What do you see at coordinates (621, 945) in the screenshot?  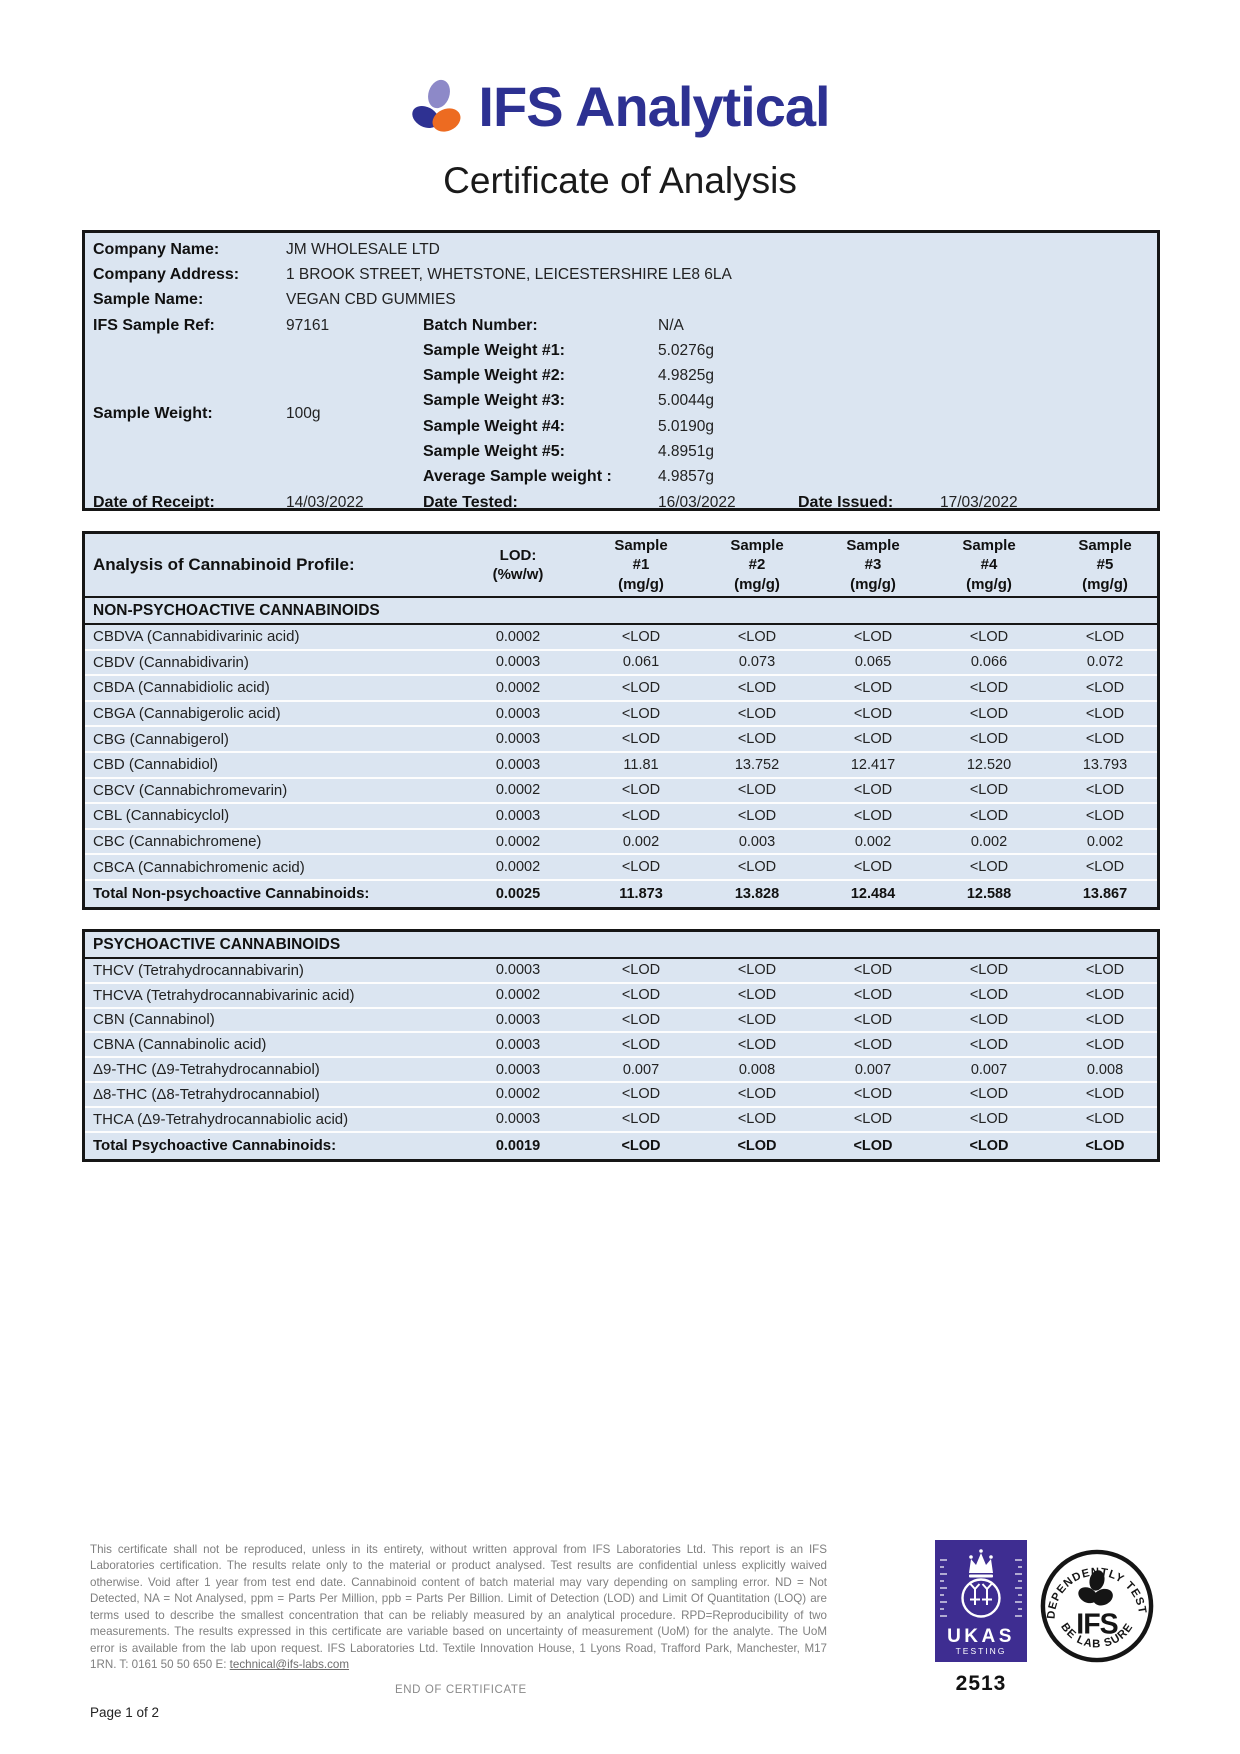 I see `section-title-psychoactive: PSYCHOACTIVE CANNABINOIDS` at bounding box center [621, 945].